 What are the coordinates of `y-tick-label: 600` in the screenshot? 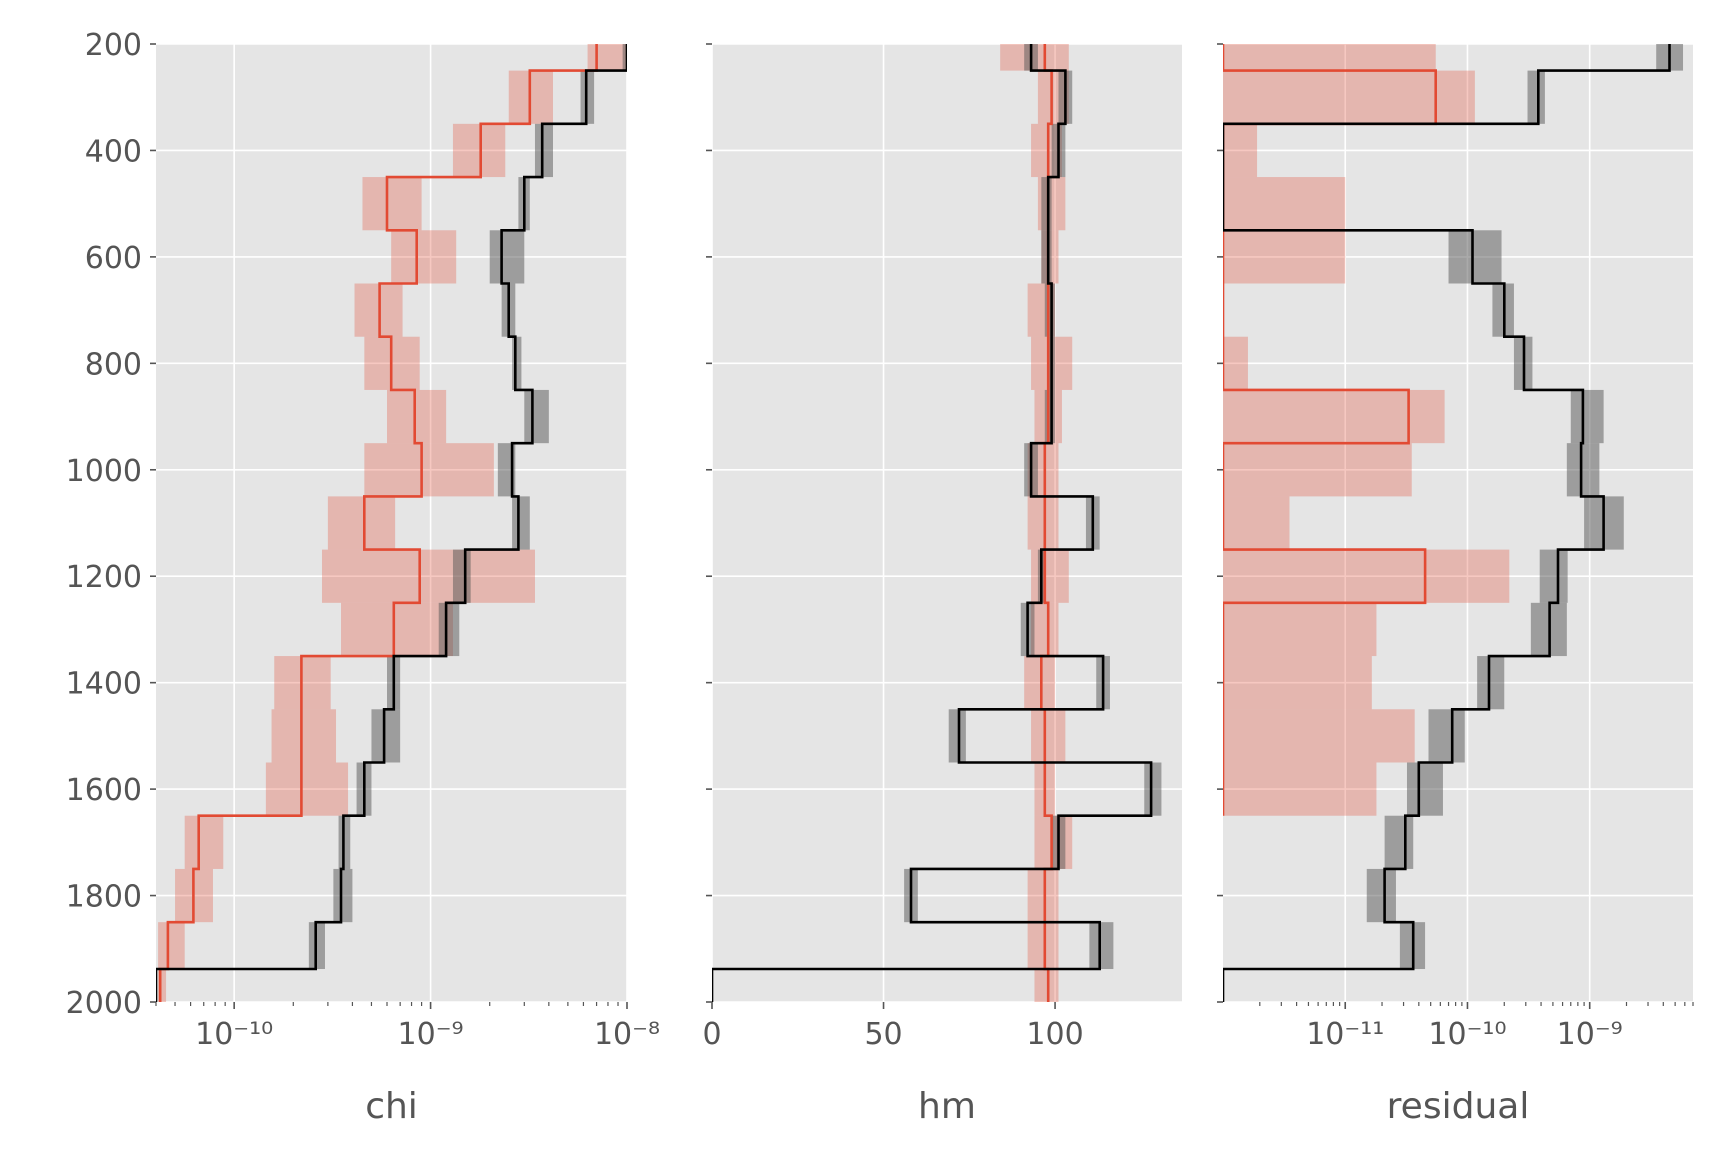 It's located at (113, 258).